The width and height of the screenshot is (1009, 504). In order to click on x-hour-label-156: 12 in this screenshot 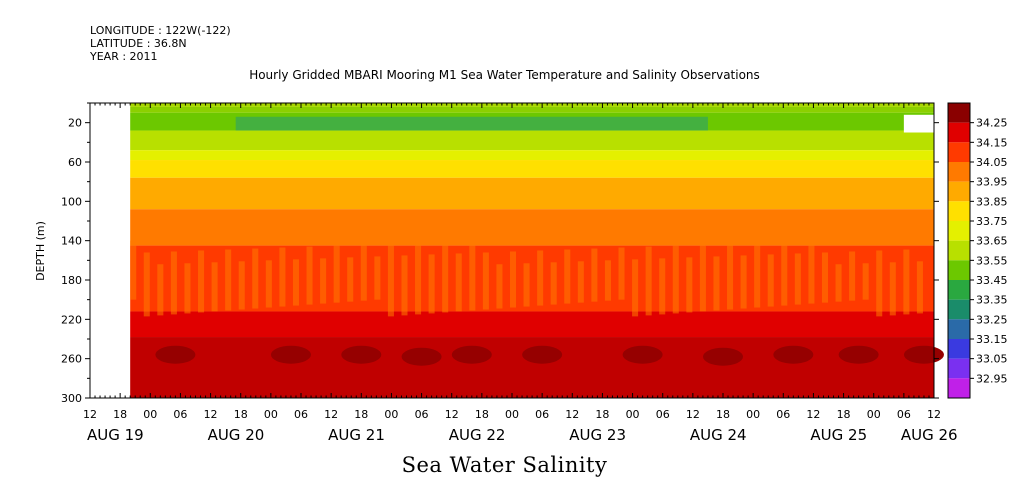, I will do `click(934, 414)`.